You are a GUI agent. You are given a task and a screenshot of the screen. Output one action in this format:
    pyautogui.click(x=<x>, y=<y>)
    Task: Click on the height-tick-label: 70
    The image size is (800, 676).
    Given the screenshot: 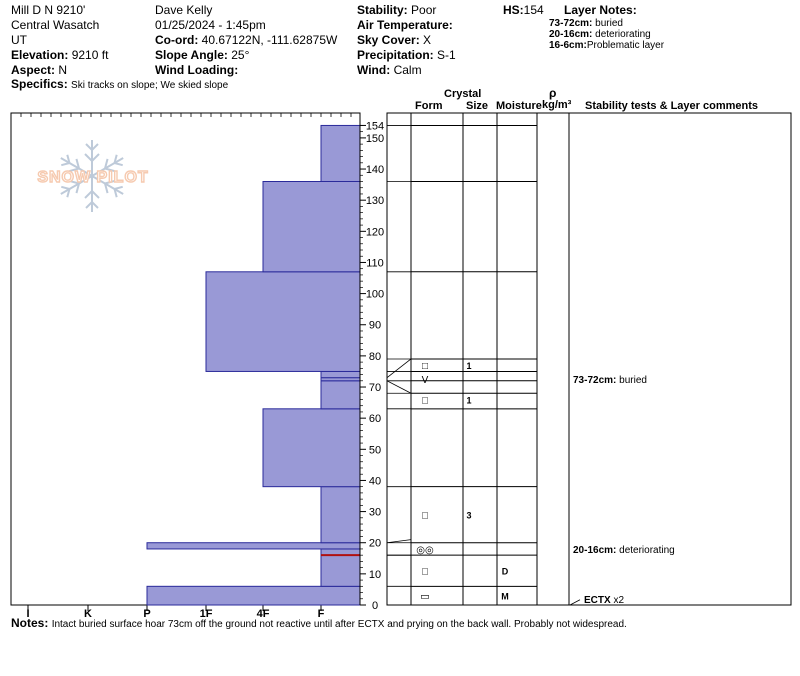 What is the action you would take?
    pyautogui.click(x=375, y=388)
    